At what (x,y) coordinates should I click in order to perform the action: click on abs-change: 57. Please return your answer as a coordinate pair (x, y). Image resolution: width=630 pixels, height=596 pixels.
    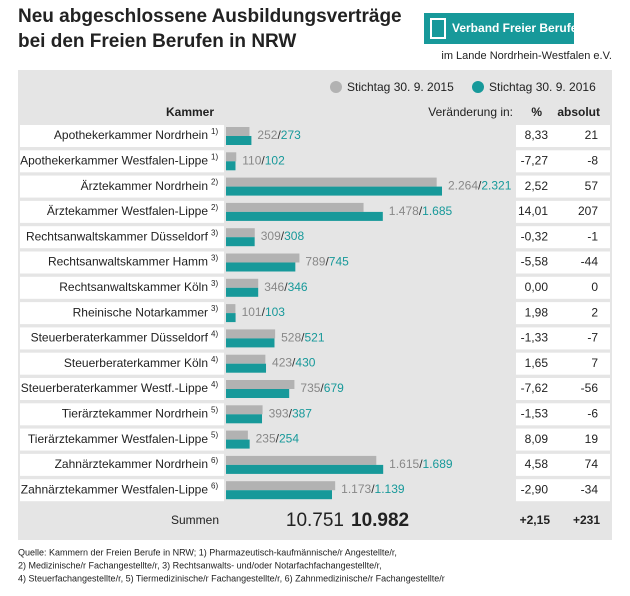
    Looking at the image, I should click on (592, 186).